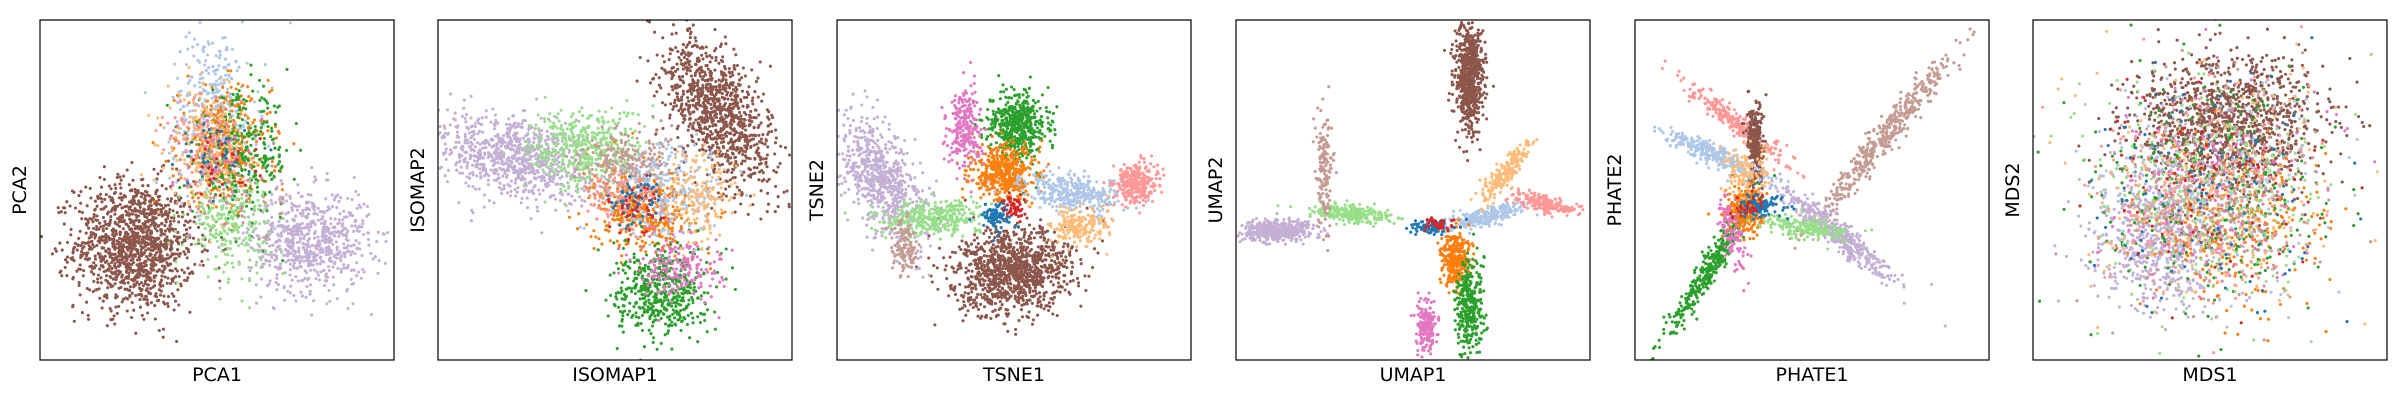  I want to click on y-axis-label: PCA2, so click(20, 190).